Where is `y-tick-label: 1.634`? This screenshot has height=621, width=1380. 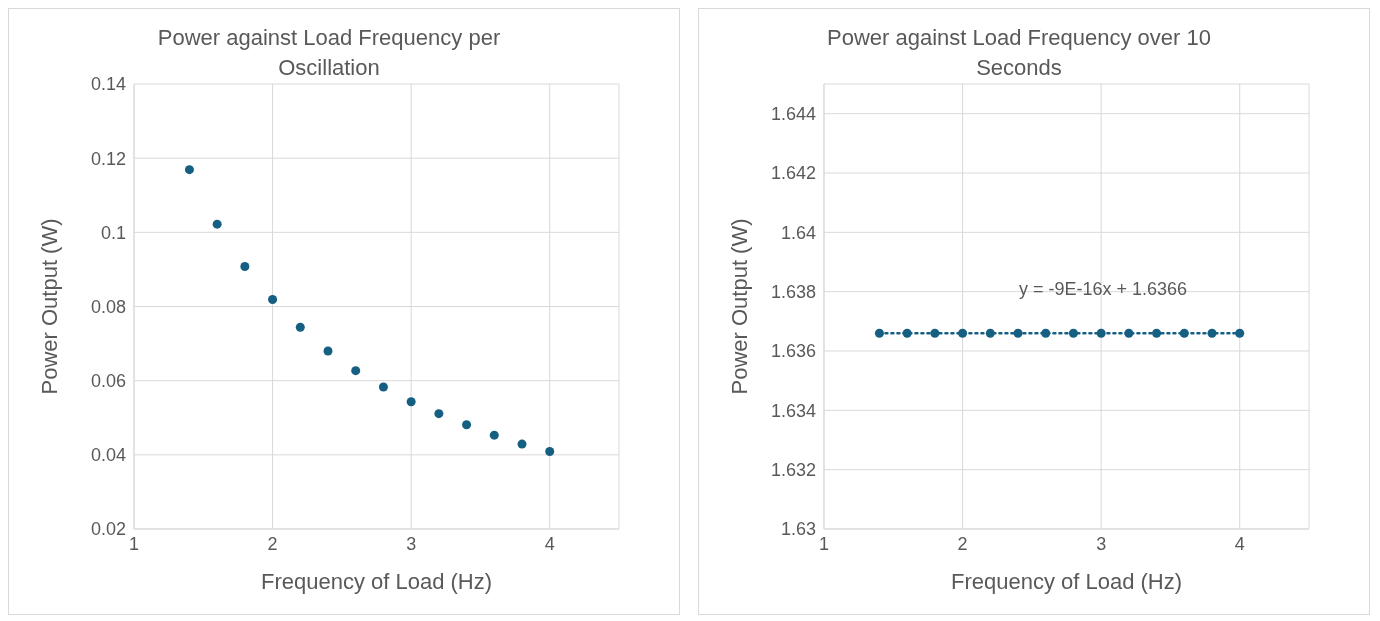
y-tick-label: 1.634 is located at coordinates (793, 410).